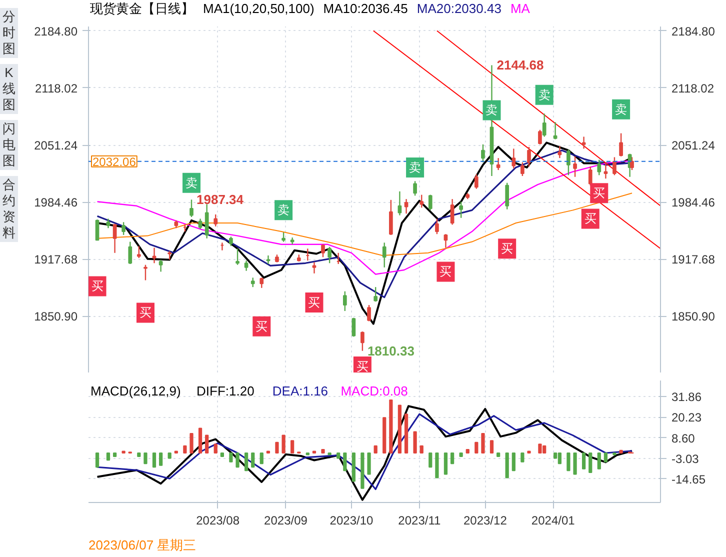  I want to click on x-tick-label: 2023/12, so click(485, 521).